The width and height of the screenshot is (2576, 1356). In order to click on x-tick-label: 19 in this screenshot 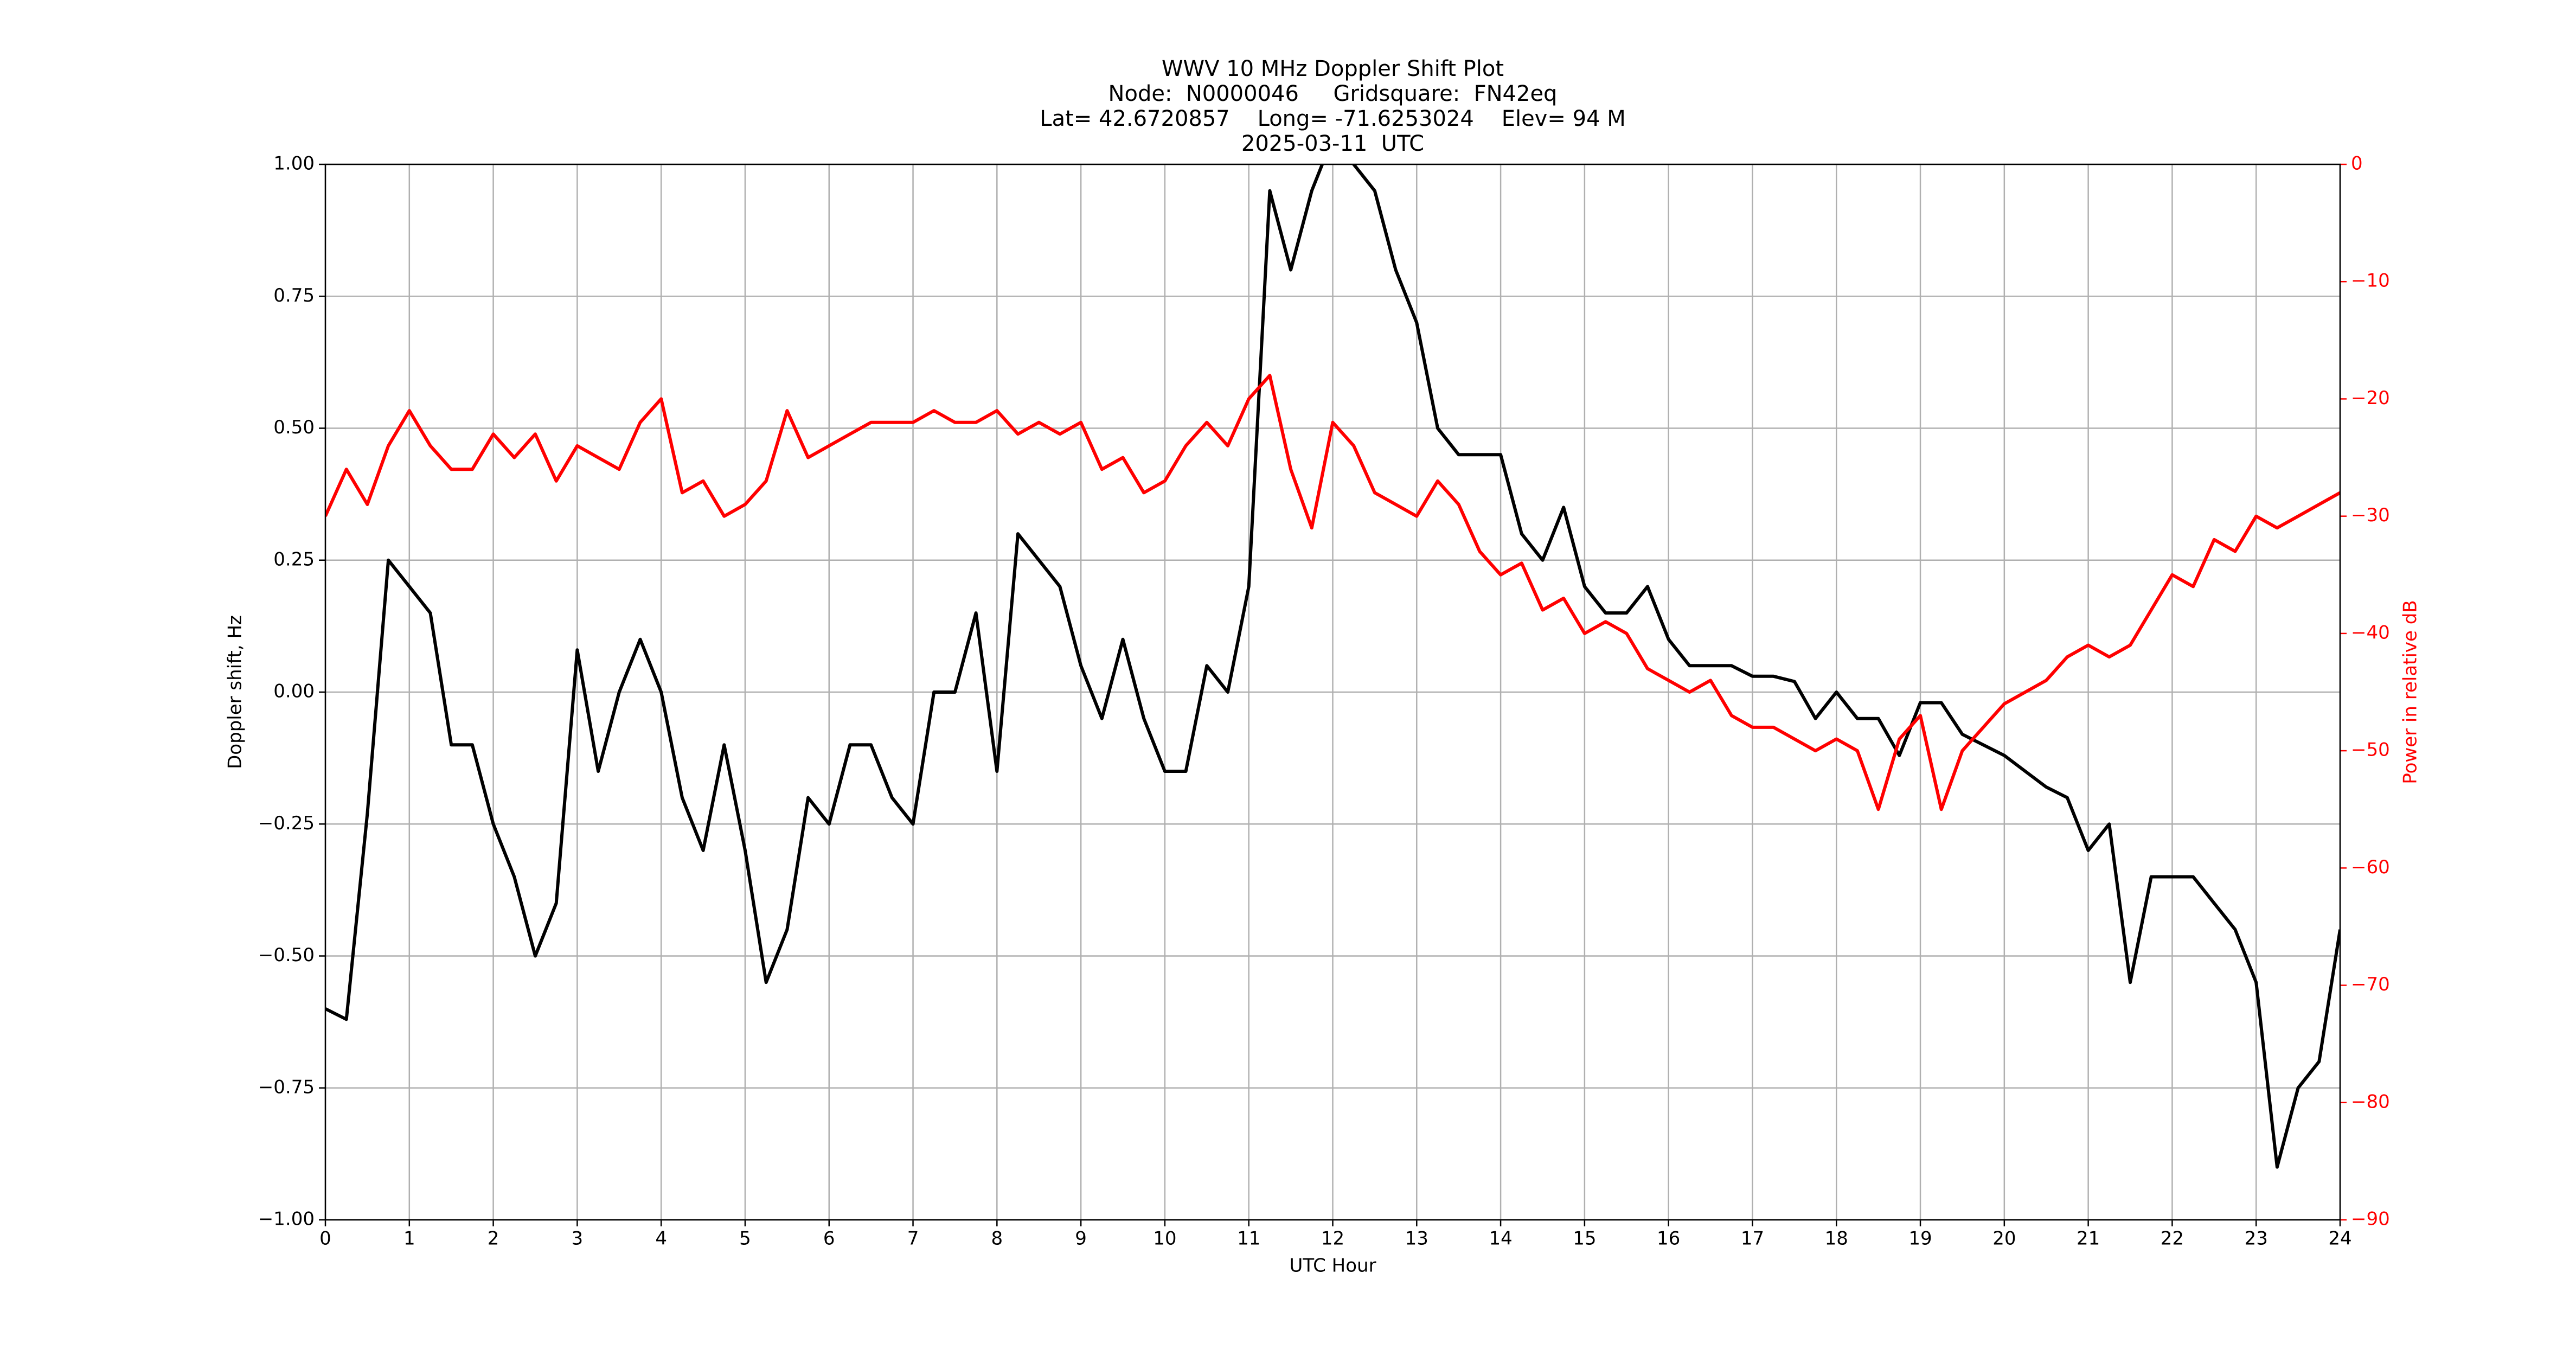, I will do `click(1920, 1239)`.